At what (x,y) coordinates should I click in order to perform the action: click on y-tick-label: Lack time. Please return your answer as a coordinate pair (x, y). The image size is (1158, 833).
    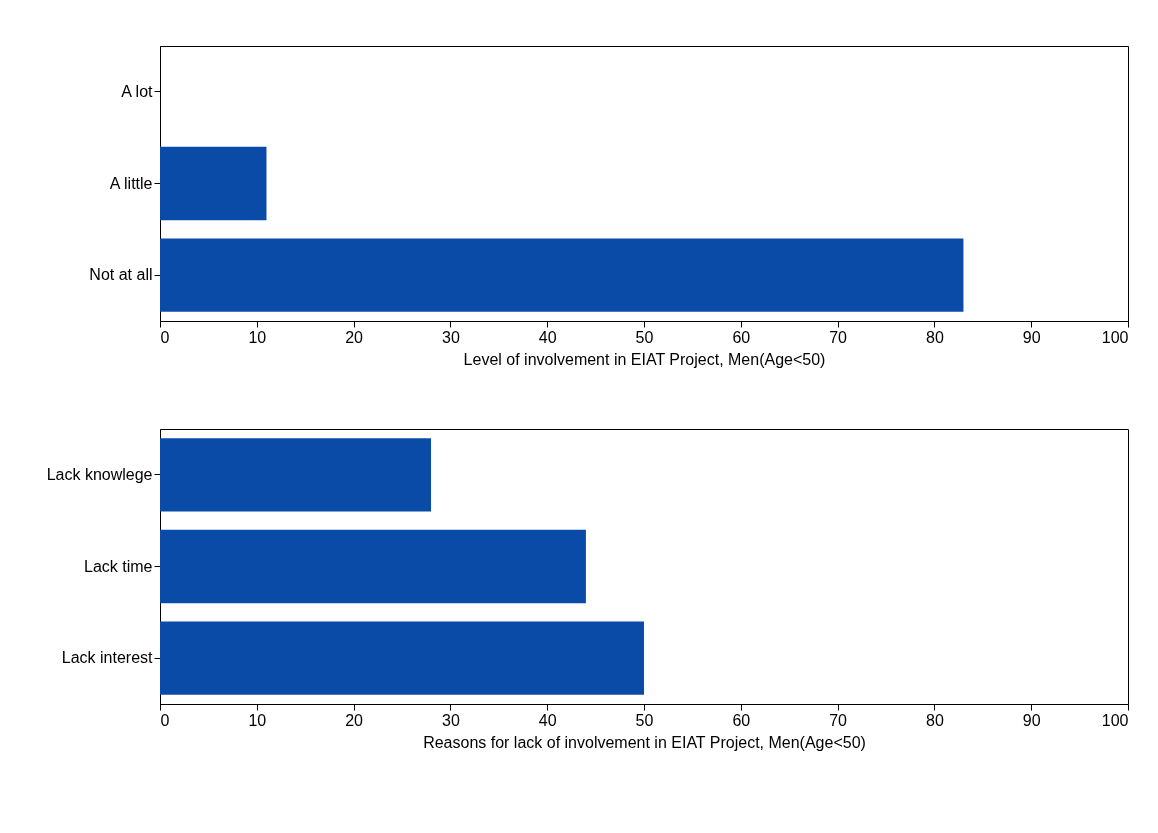
    Looking at the image, I should click on (118, 566).